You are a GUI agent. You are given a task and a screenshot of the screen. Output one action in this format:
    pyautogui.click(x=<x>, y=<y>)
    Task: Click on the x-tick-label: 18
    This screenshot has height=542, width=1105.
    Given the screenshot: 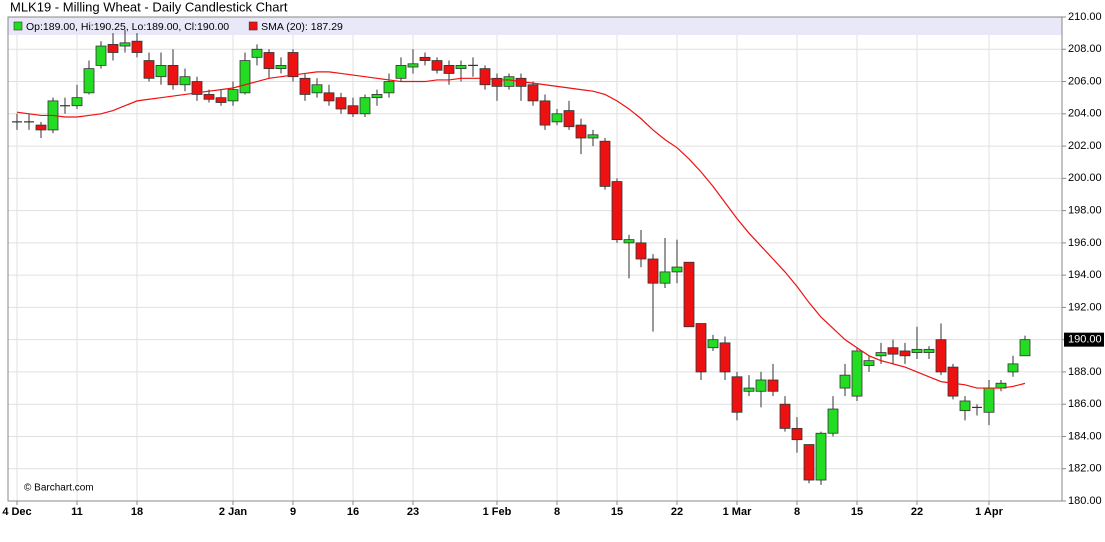 What is the action you would take?
    pyautogui.click(x=137, y=512)
    